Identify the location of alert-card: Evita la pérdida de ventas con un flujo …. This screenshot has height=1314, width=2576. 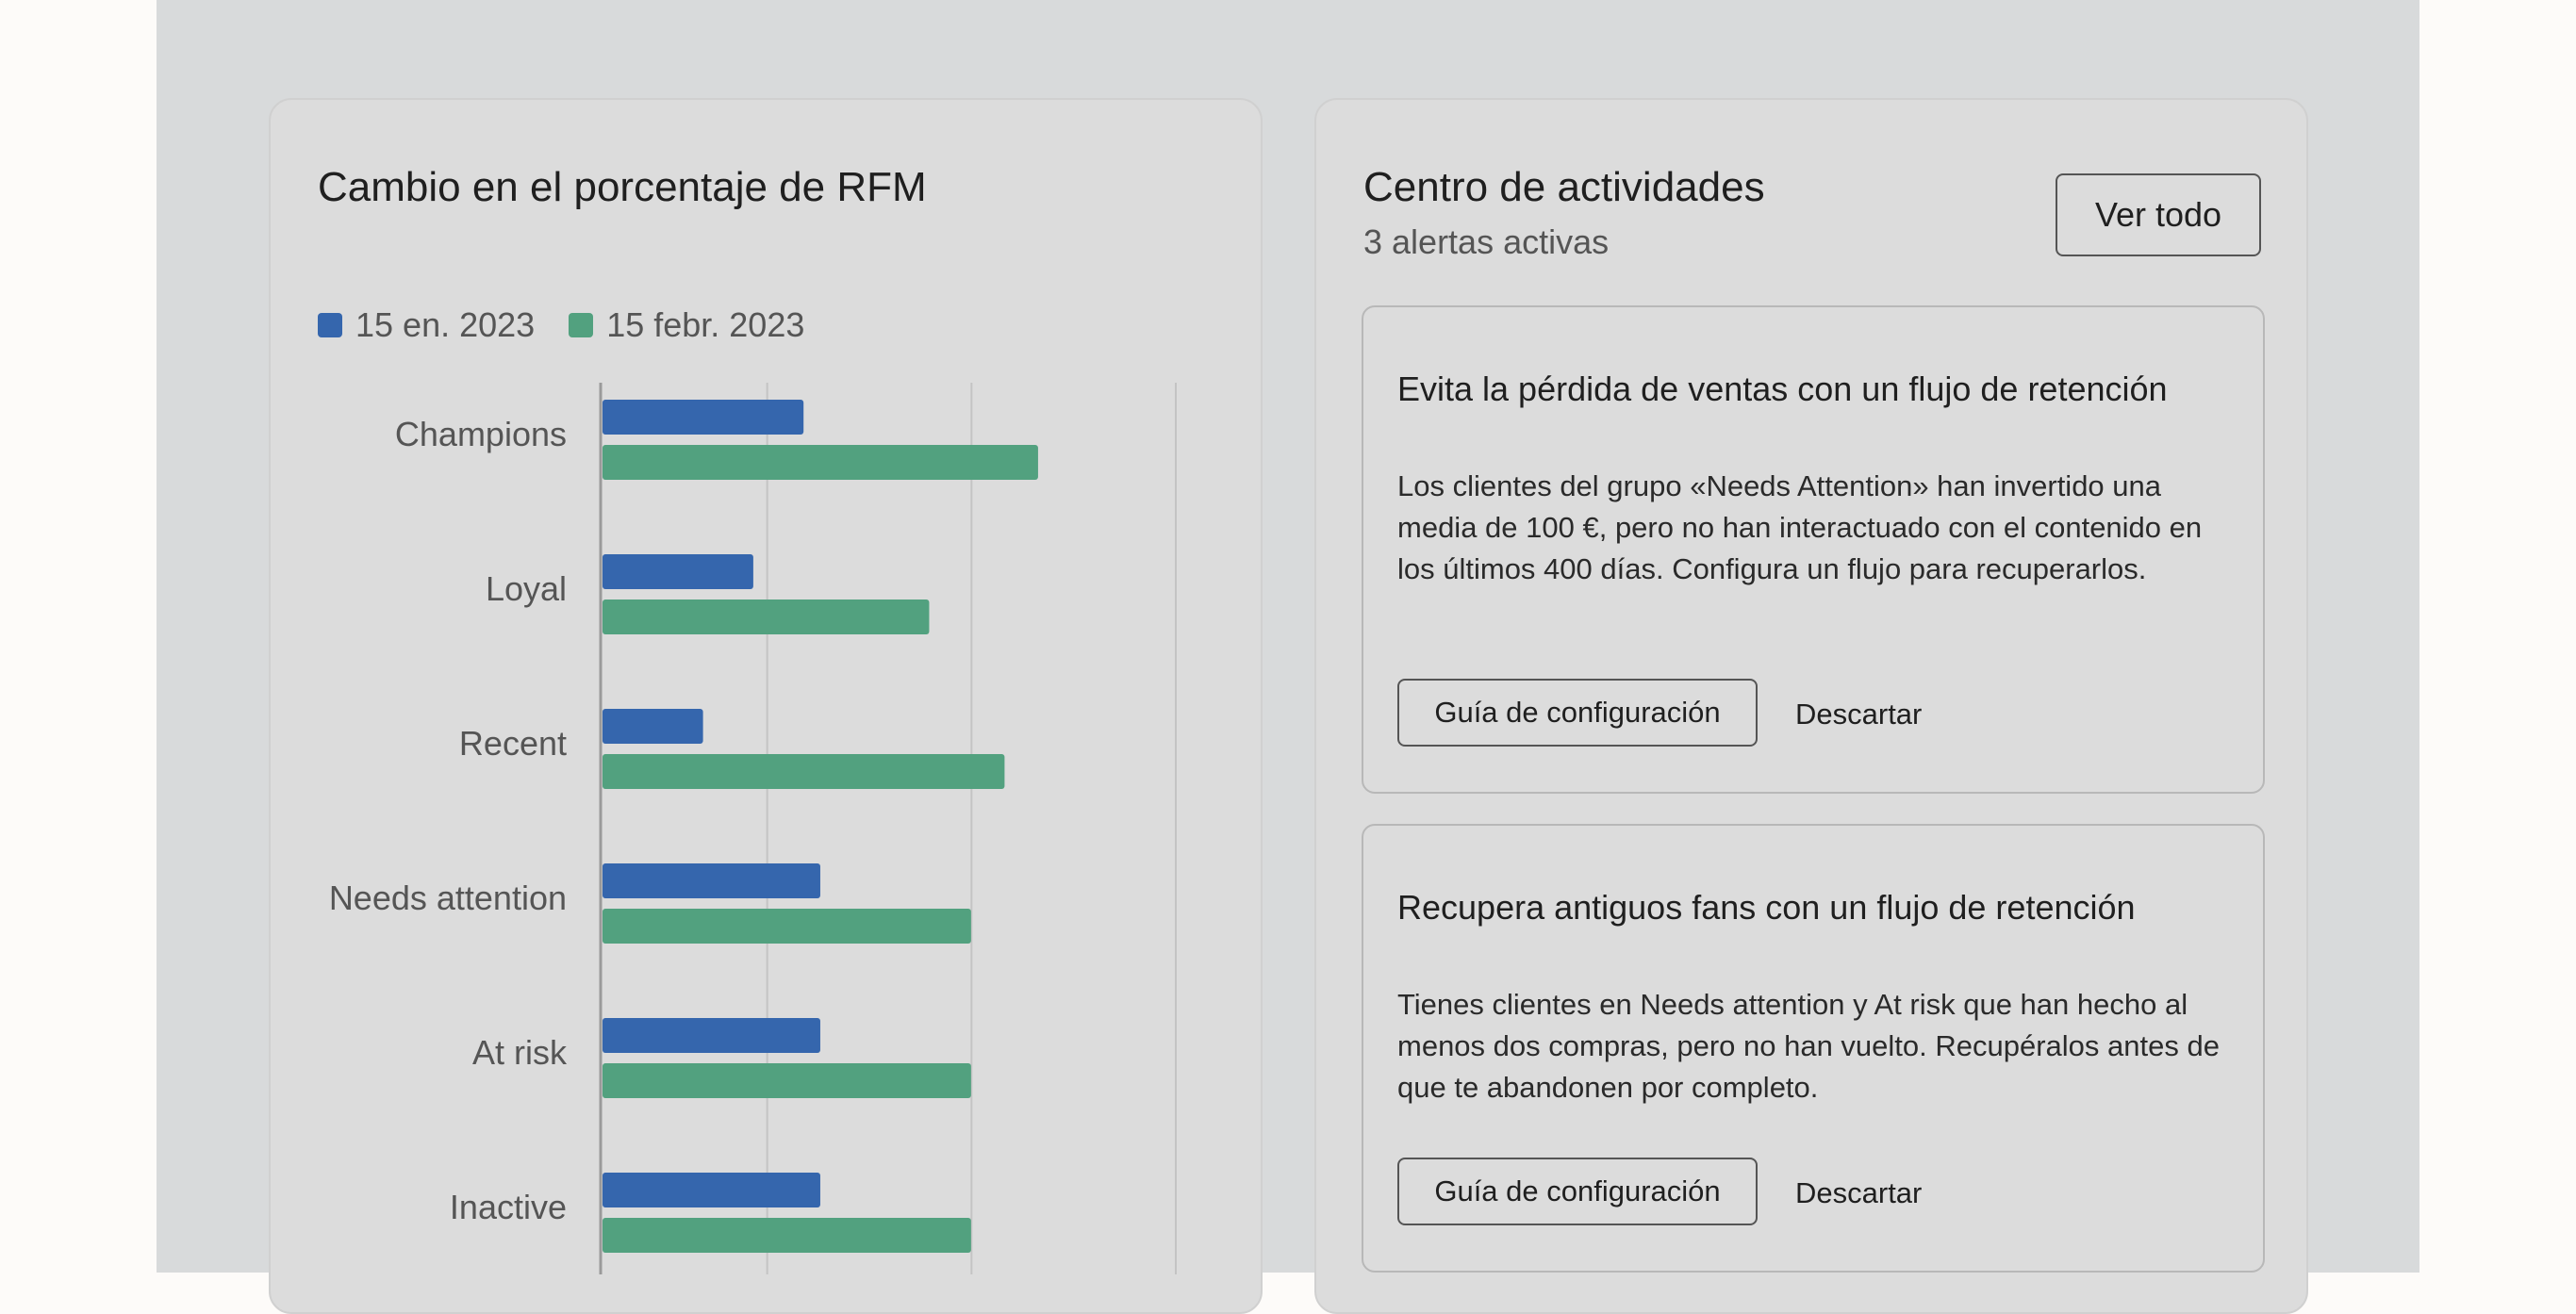
(1813, 549).